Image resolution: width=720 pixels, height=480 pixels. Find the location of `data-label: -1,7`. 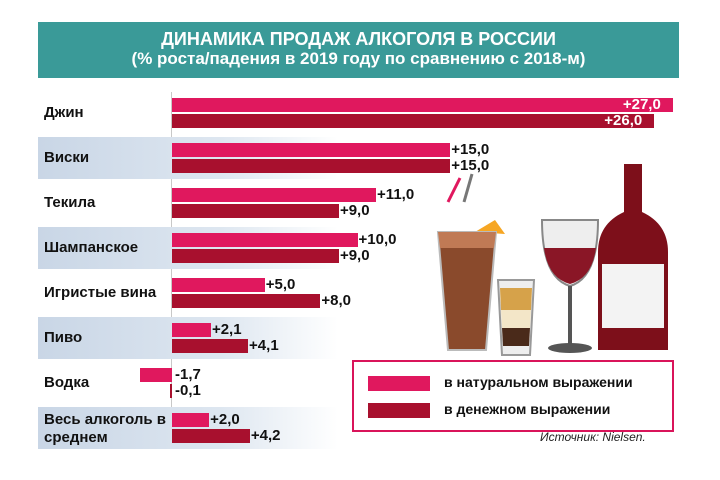

data-label: -1,7 is located at coordinates (188, 374).